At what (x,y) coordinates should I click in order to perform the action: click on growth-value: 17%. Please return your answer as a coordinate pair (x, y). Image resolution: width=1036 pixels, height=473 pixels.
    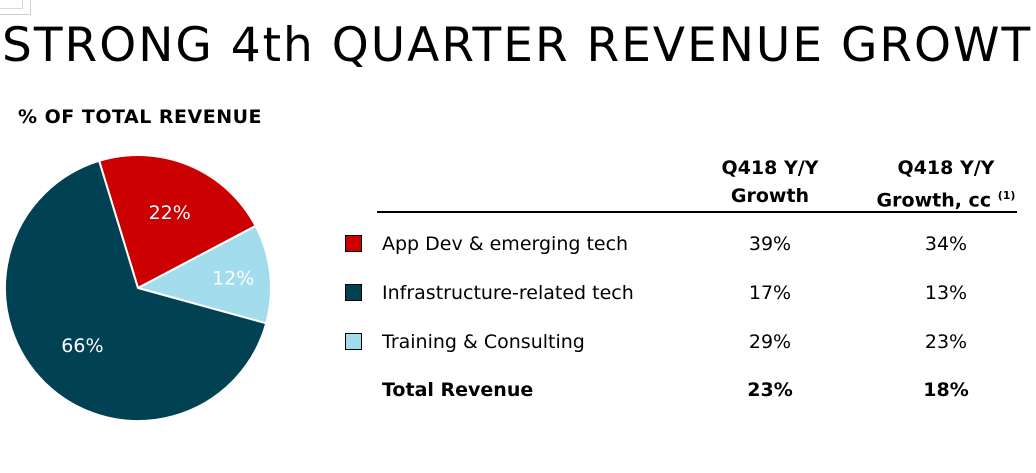
    Looking at the image, I should click on (770, 293).